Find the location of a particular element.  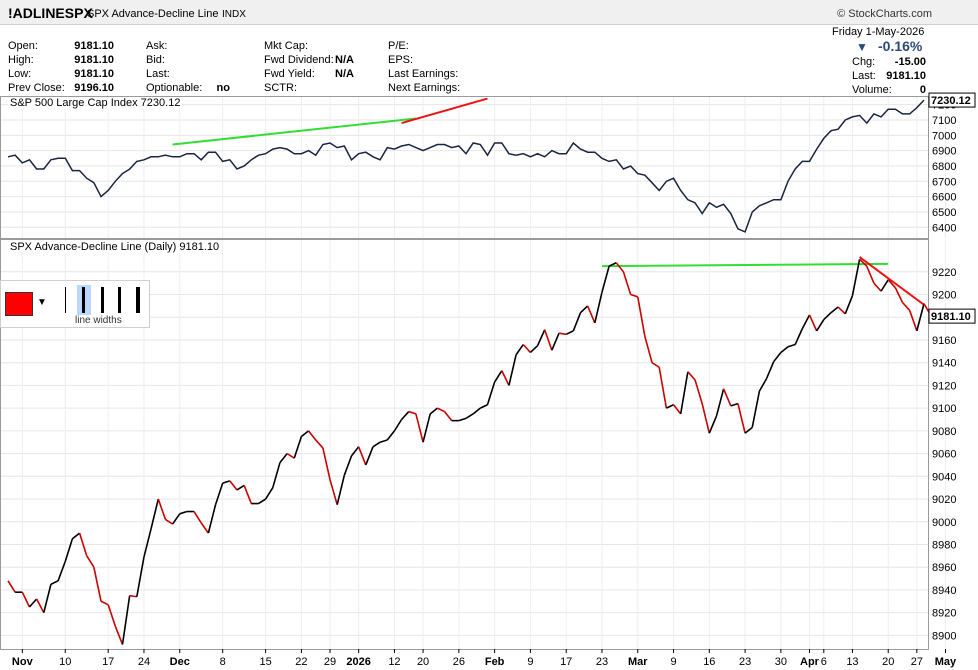

y-tick-label: 9000 is located at coordinates (944, 523).